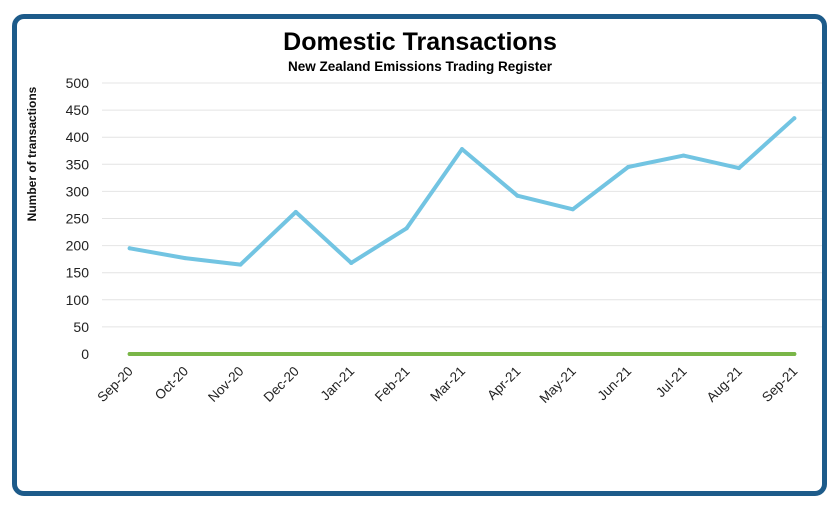  Describe the element at coordinates (78, 246) in the screenshot. I see `y-tick-label: 200` at that location.